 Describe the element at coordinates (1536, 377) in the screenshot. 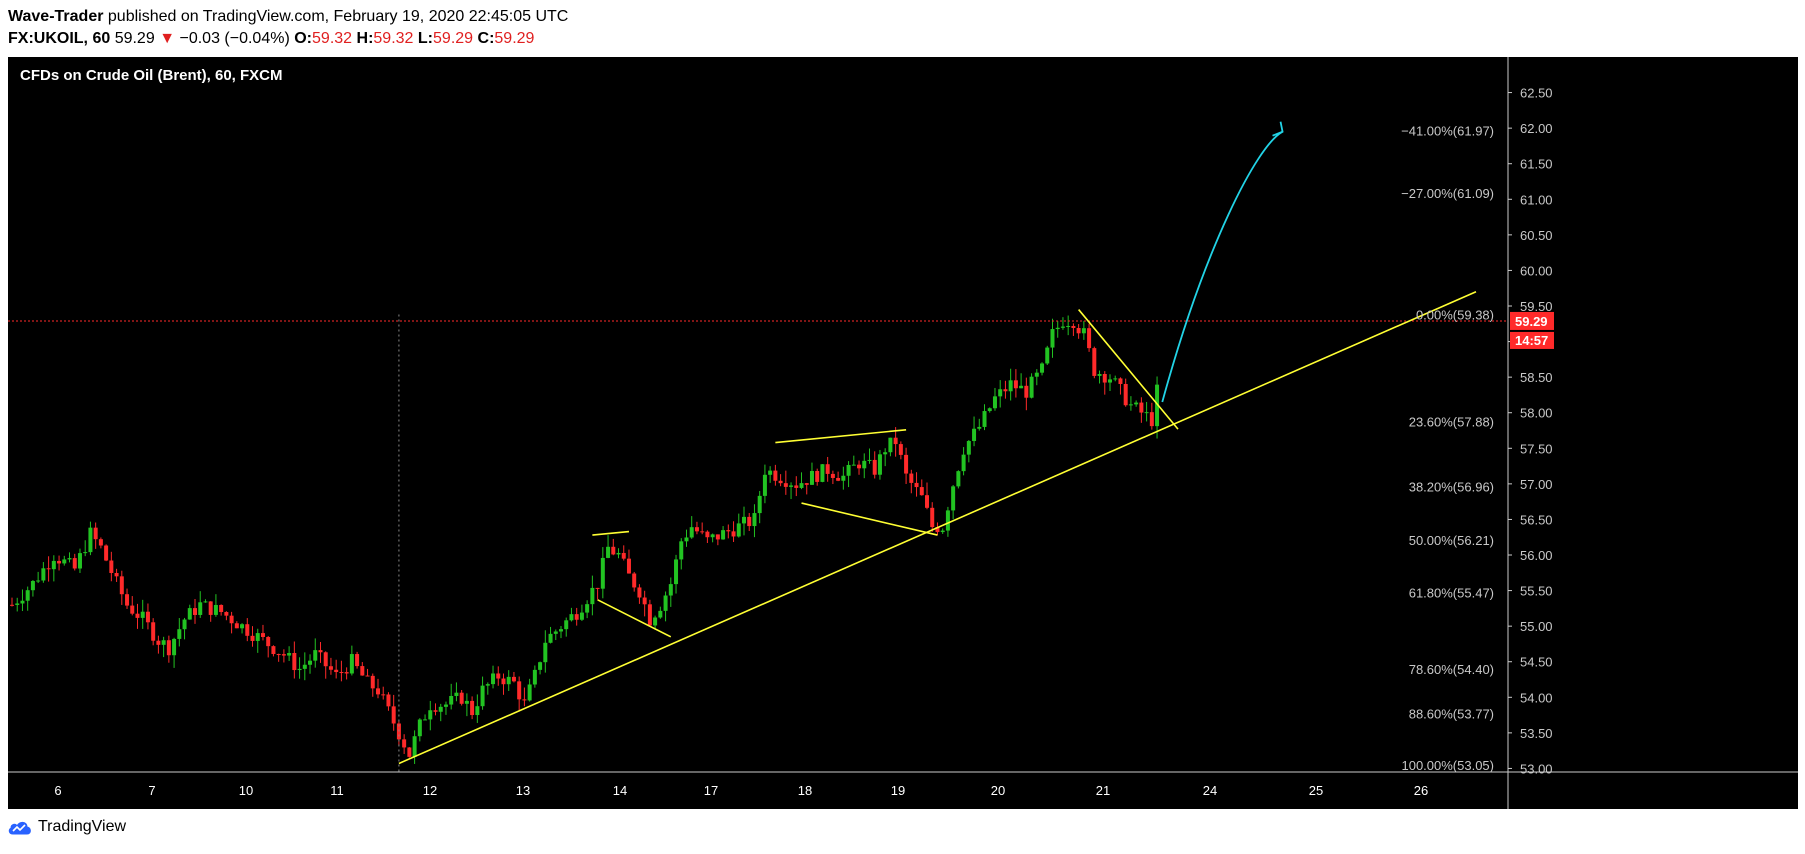

I see `price-tick-label: 58.50` at that location.